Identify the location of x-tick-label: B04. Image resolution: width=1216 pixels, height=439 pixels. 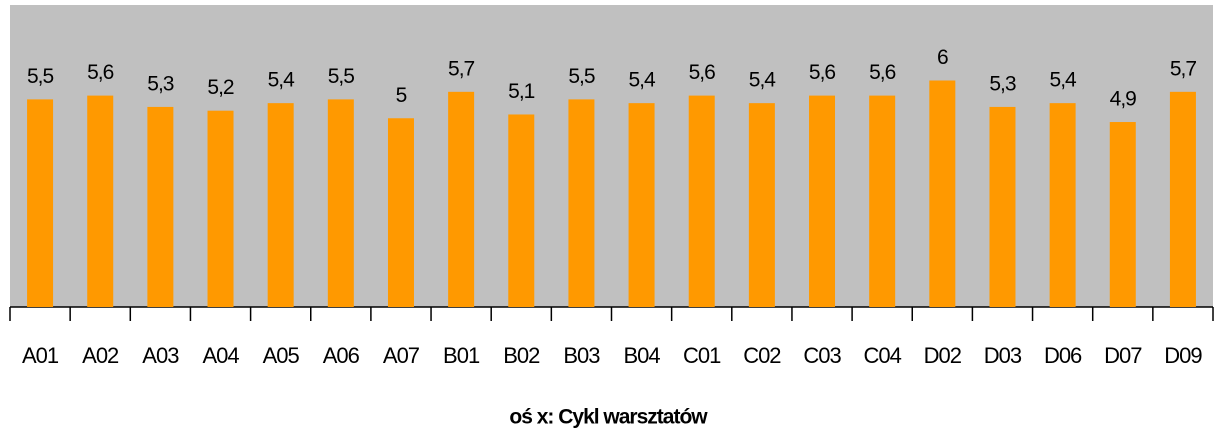
(641, 355).